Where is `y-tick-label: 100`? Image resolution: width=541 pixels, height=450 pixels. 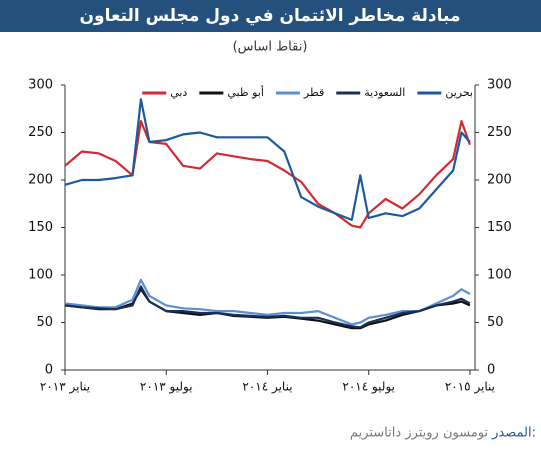 y-tick-label: 100 is located at coordinates (40, 275).